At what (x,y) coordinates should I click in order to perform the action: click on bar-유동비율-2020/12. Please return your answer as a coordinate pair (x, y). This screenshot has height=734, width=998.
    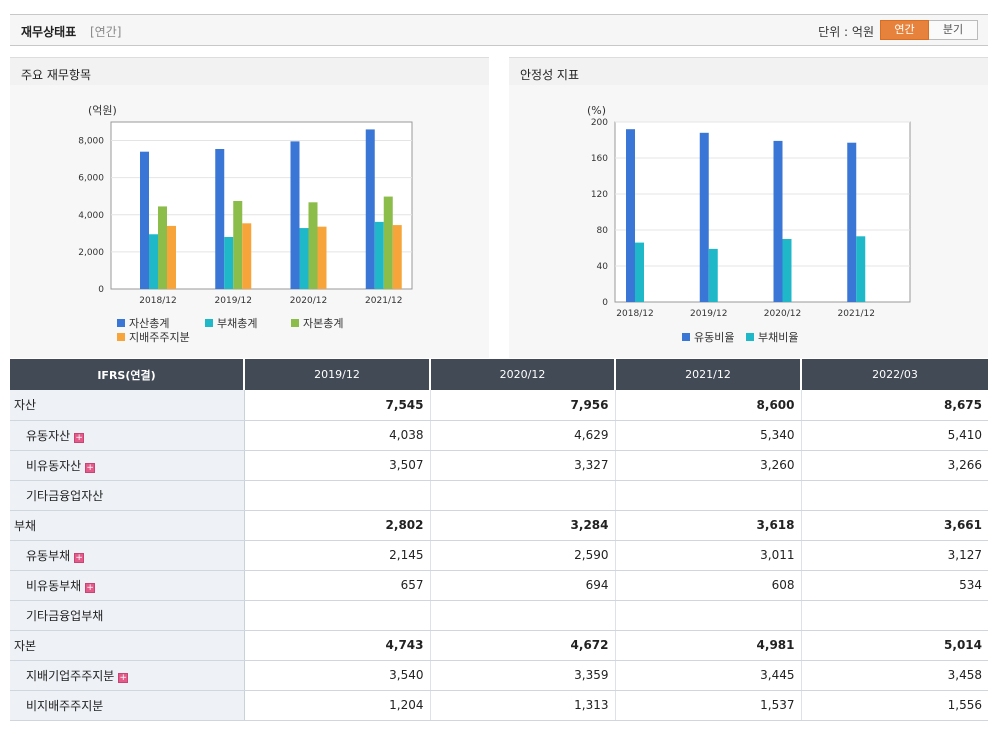
    Looking at the image, I should click on (778, 221).